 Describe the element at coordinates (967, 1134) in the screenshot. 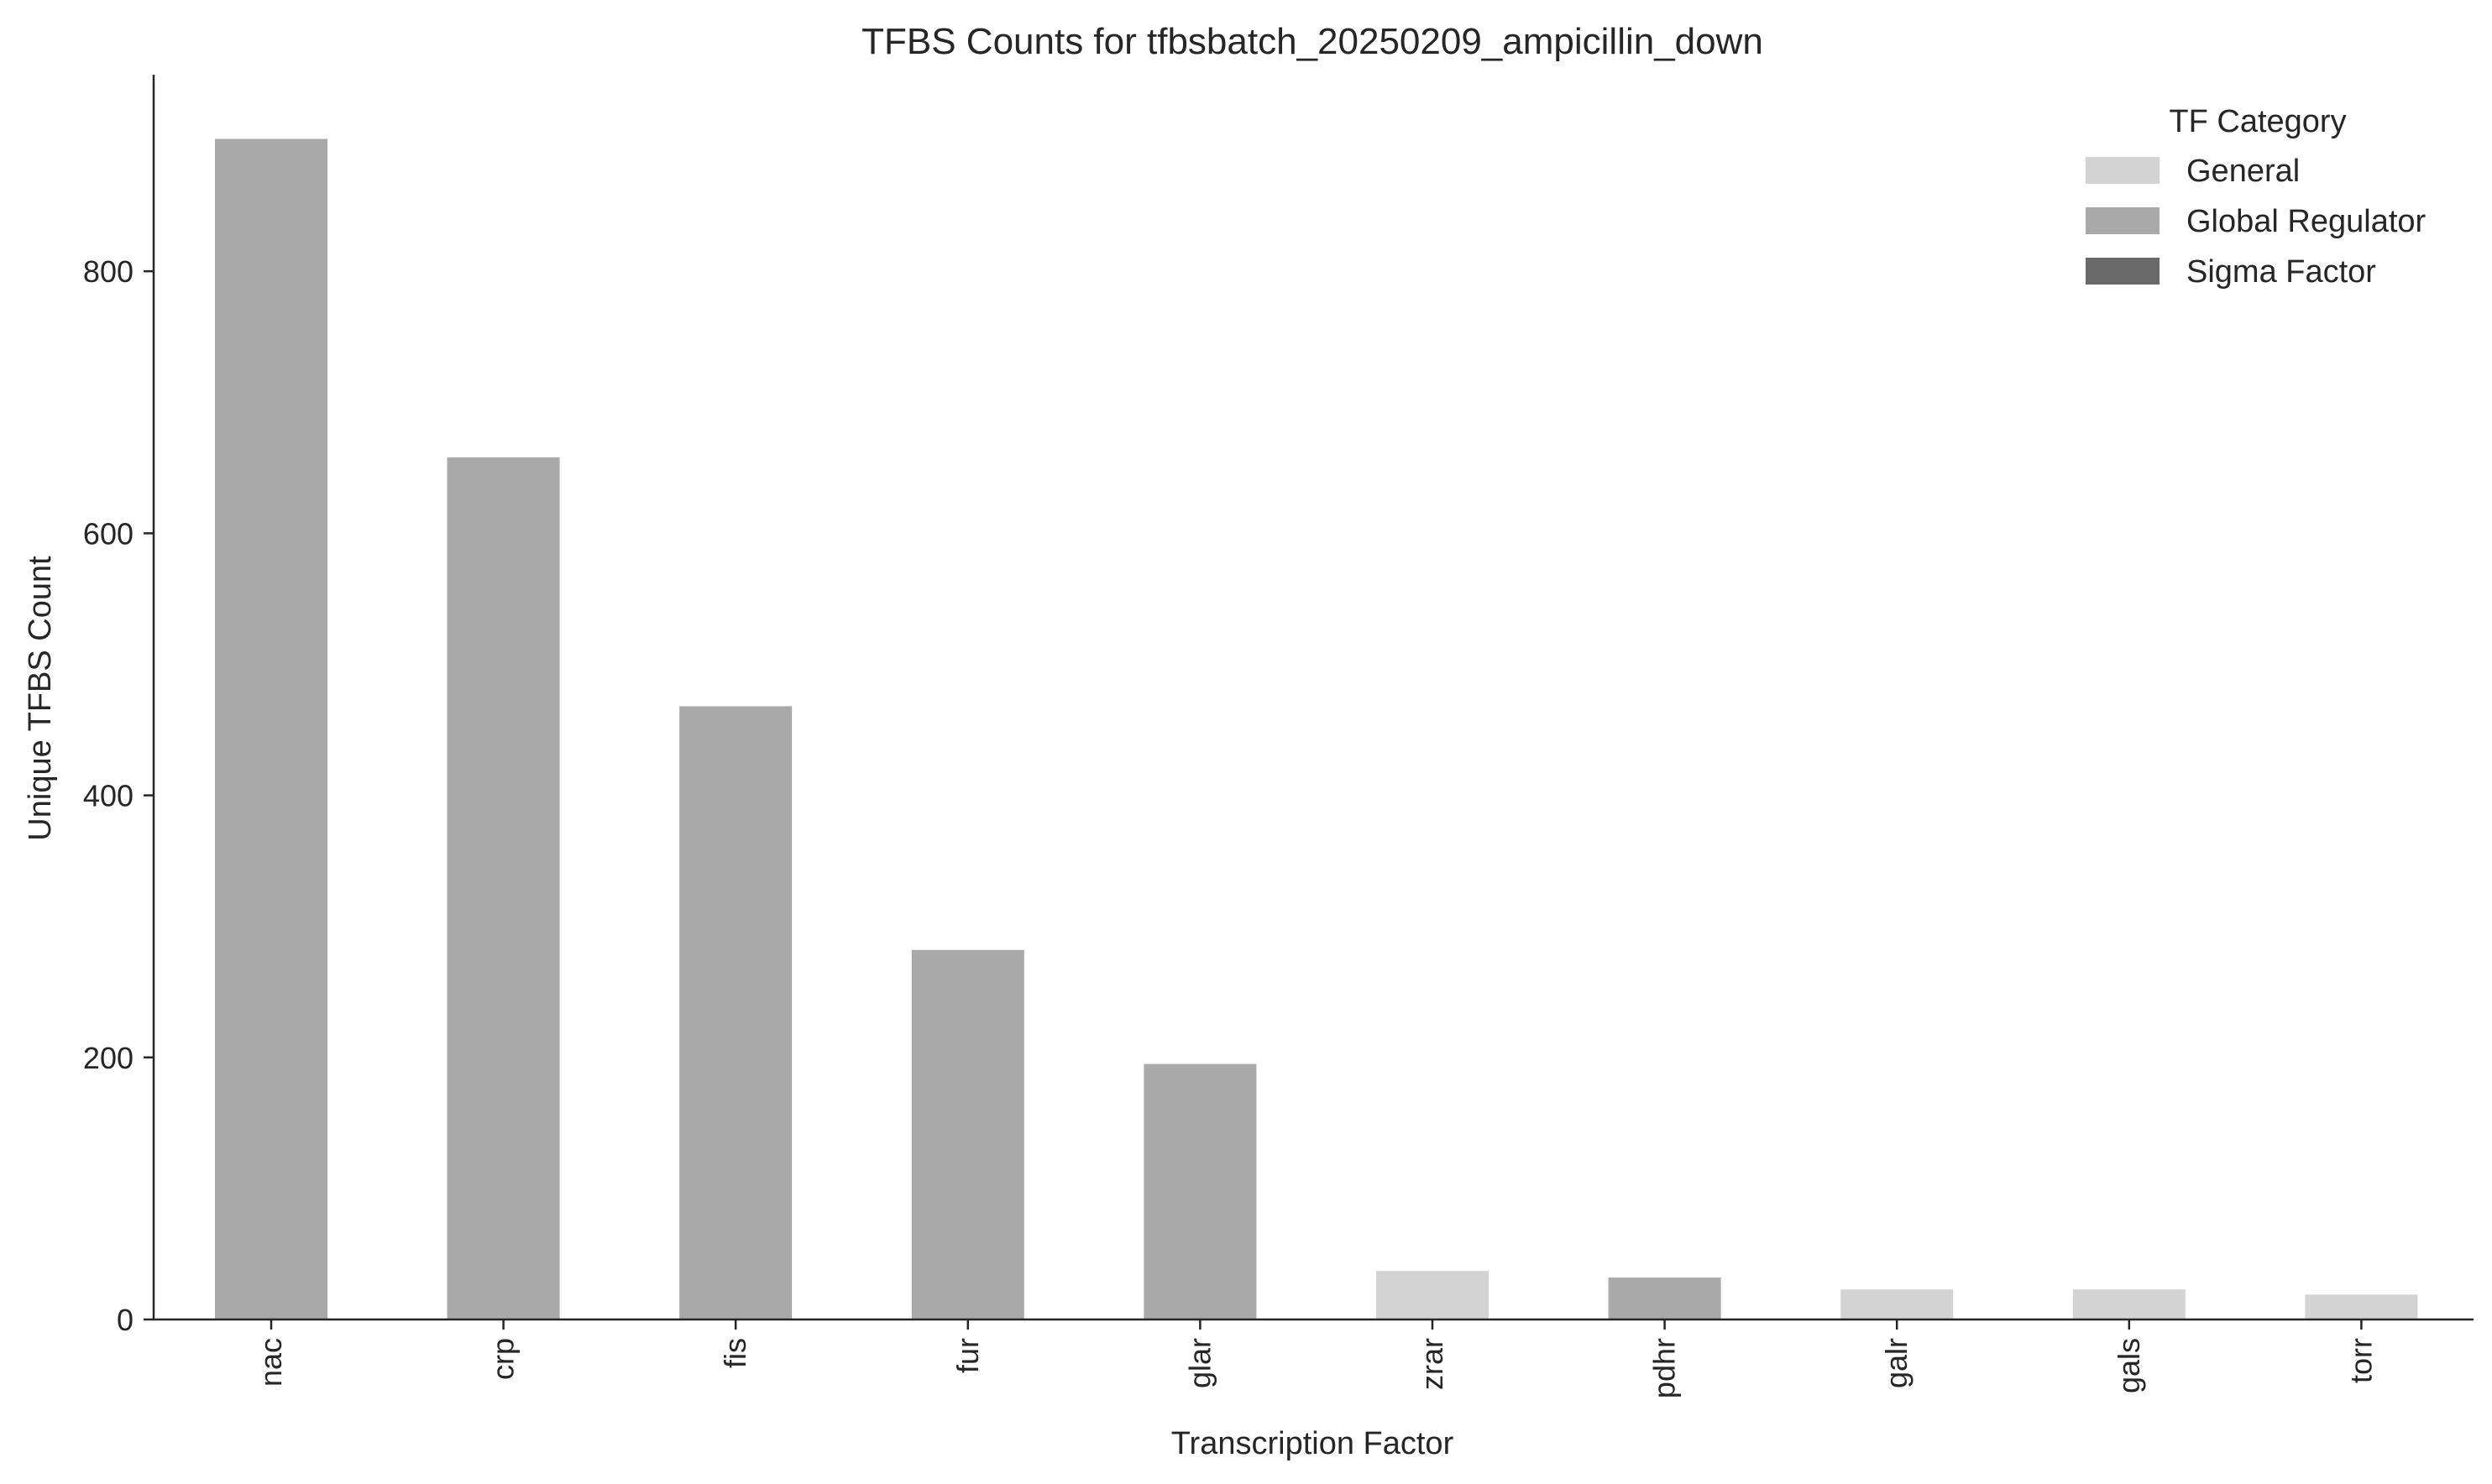

I see `bar-fur` at that location.